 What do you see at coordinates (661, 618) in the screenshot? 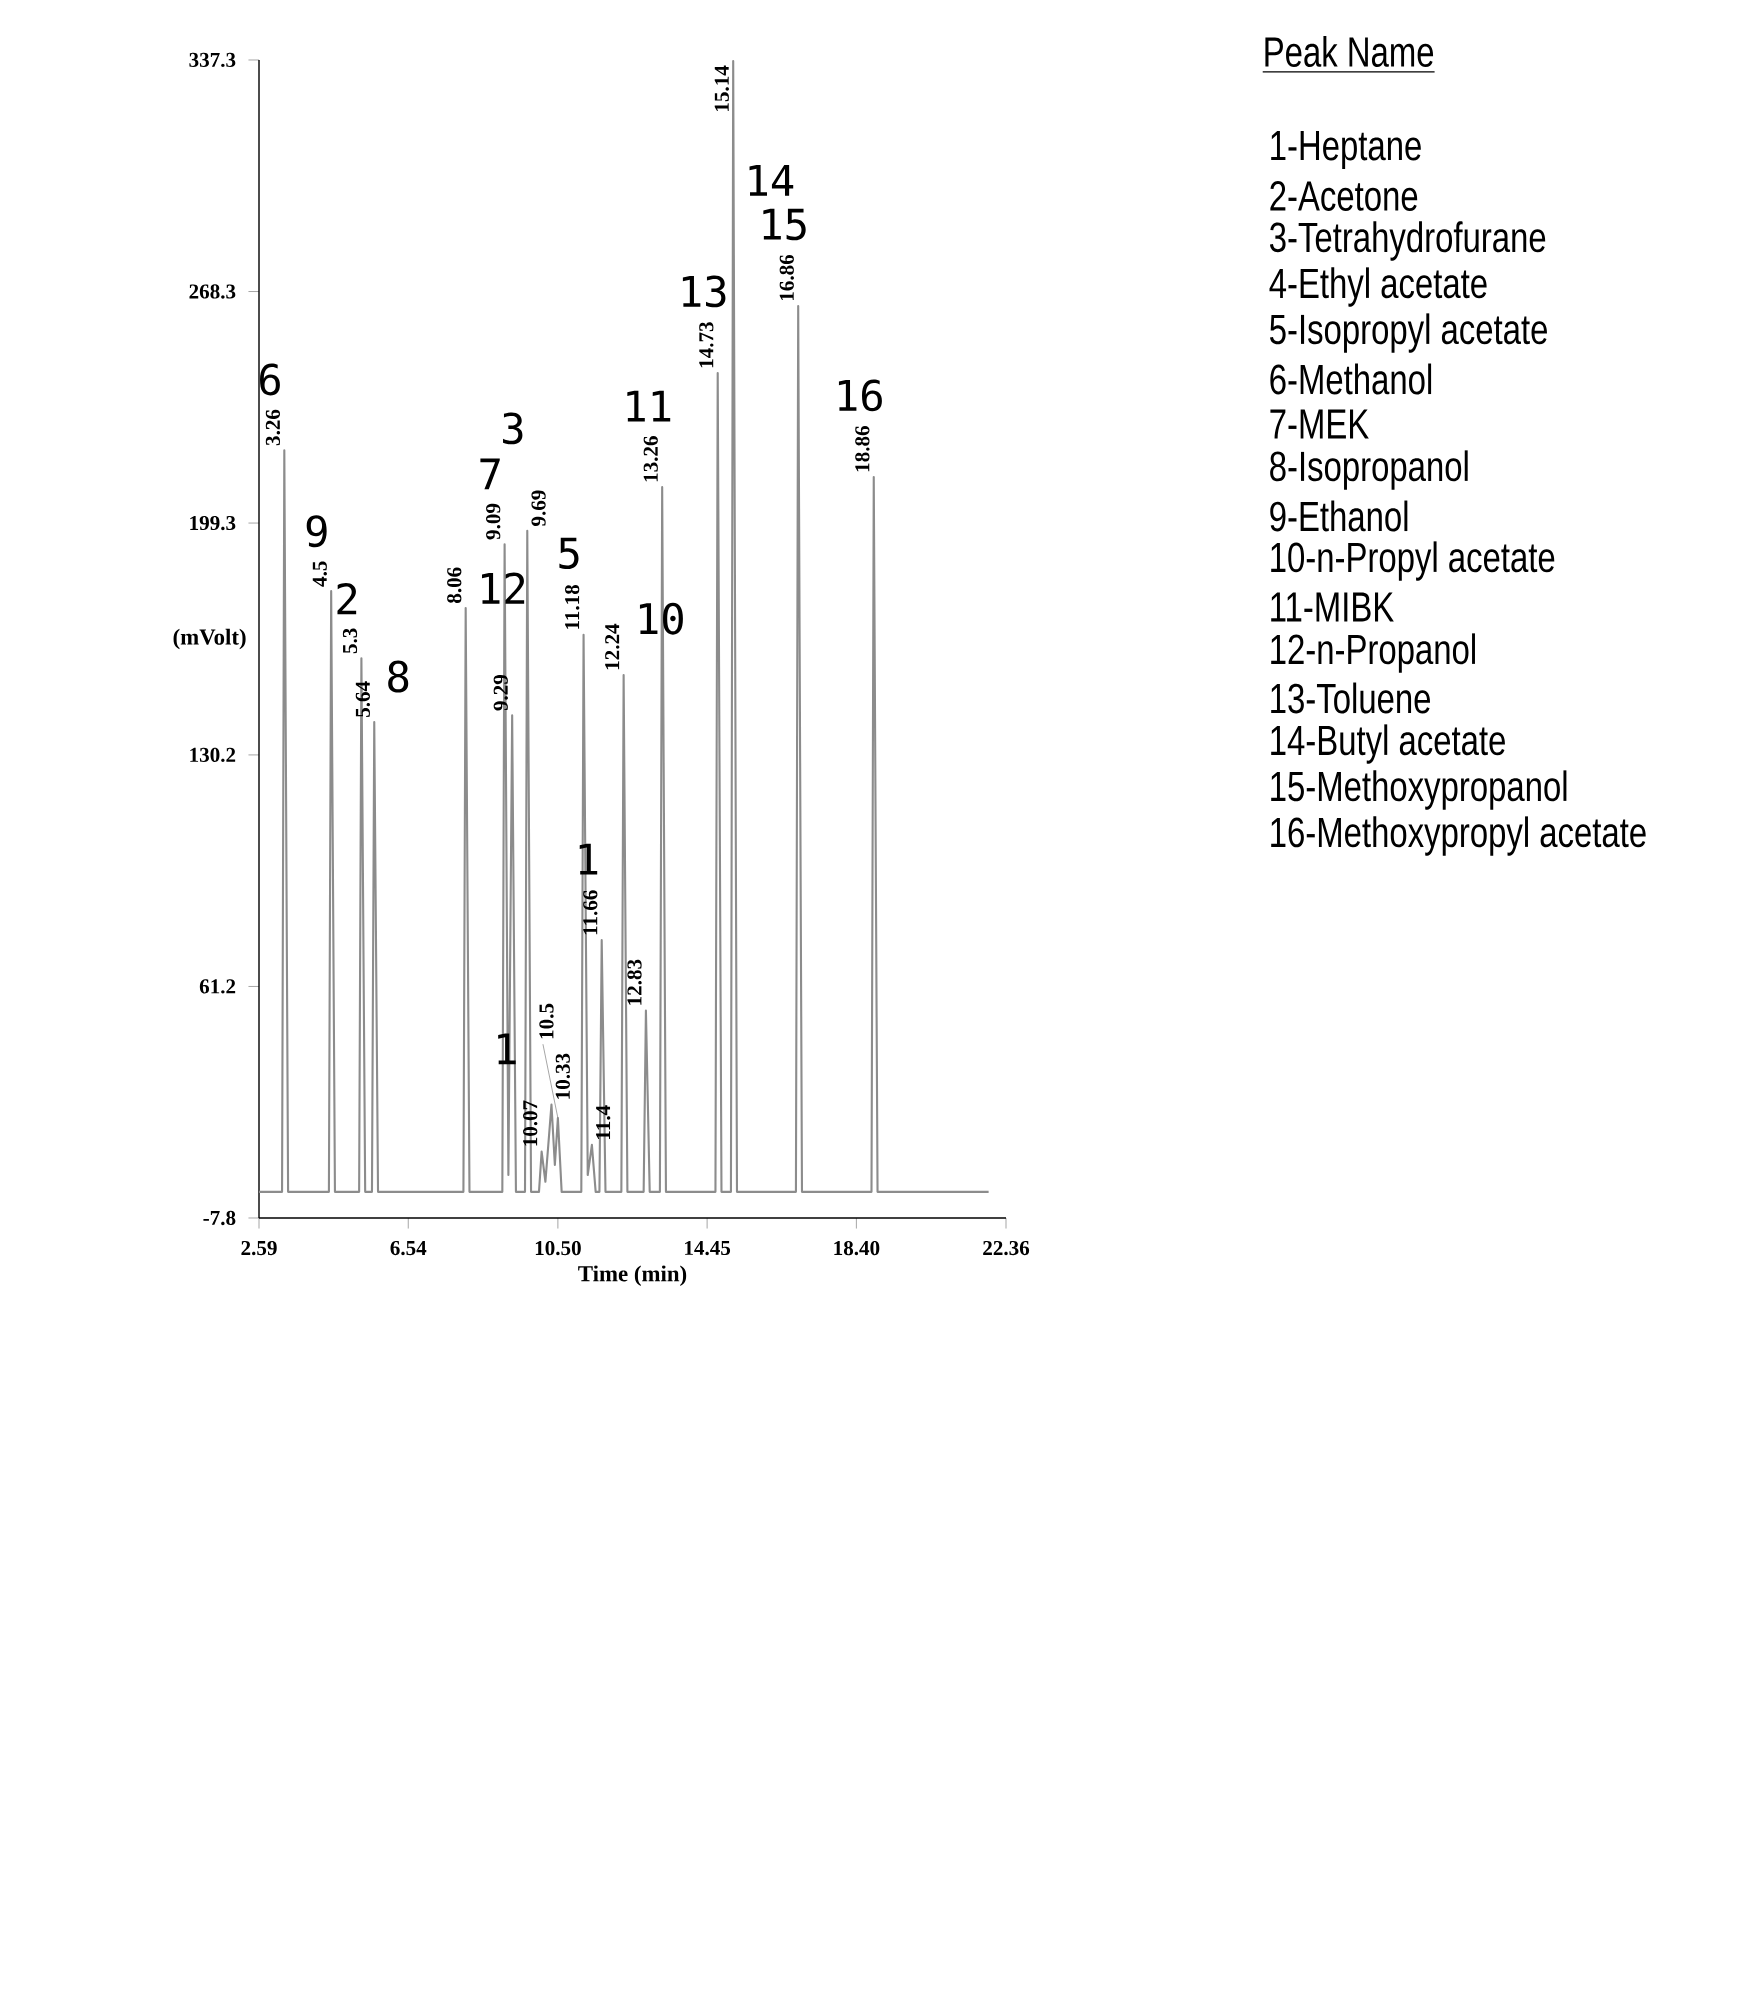
I see `annotation: 10` at bounding box center [661, 618].